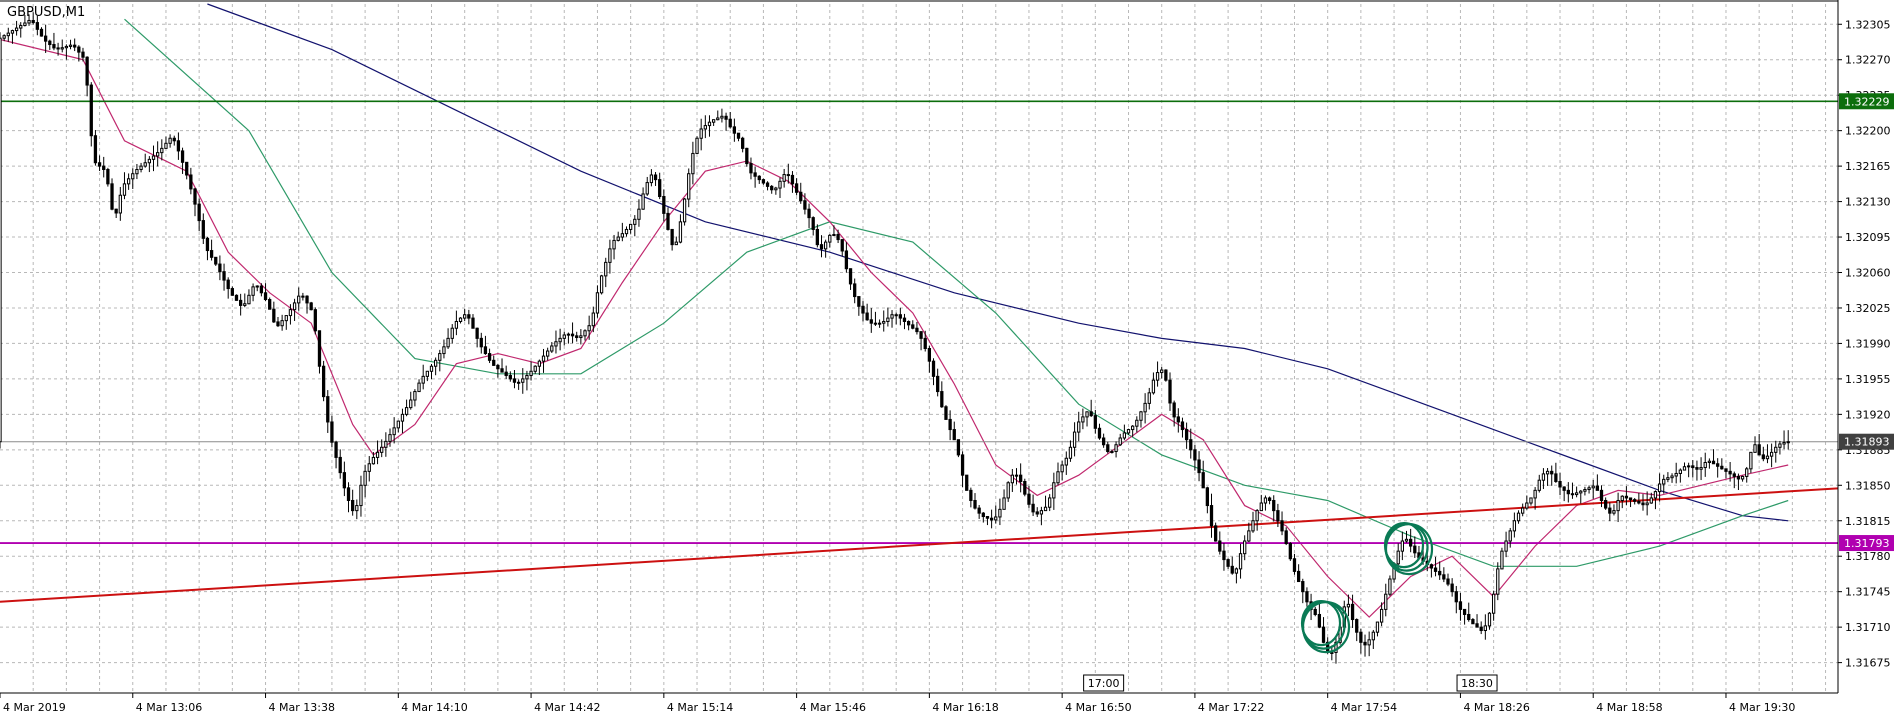 The image size is (1896, 722). I want to click on time-tick-label: 4 Mar 15:14, so click(700, 707).